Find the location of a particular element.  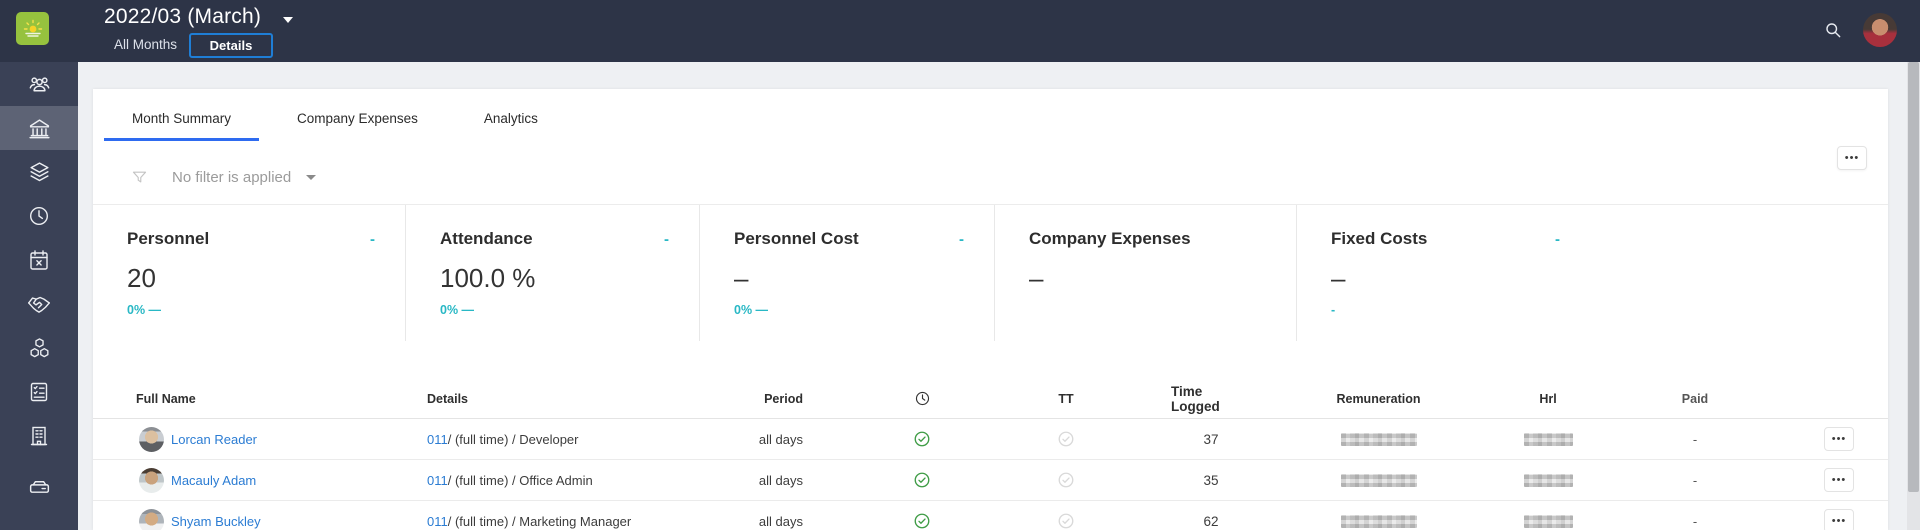

sidebar-item-equipment is located at coordinates (39, 487).